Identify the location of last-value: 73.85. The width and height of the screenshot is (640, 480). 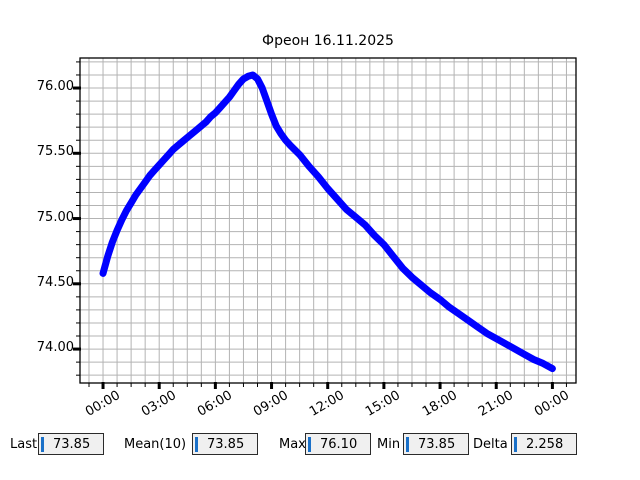
(72, 444).